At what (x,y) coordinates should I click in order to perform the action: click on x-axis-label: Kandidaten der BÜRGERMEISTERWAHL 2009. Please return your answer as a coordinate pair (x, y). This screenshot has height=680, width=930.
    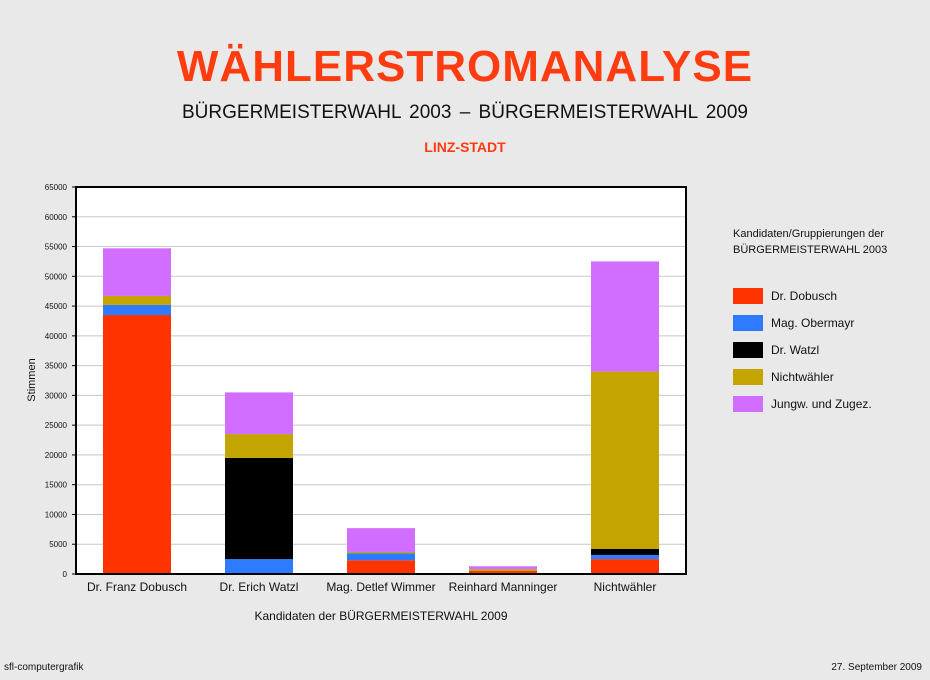
    Looking at the image, I should click on (380, 616).